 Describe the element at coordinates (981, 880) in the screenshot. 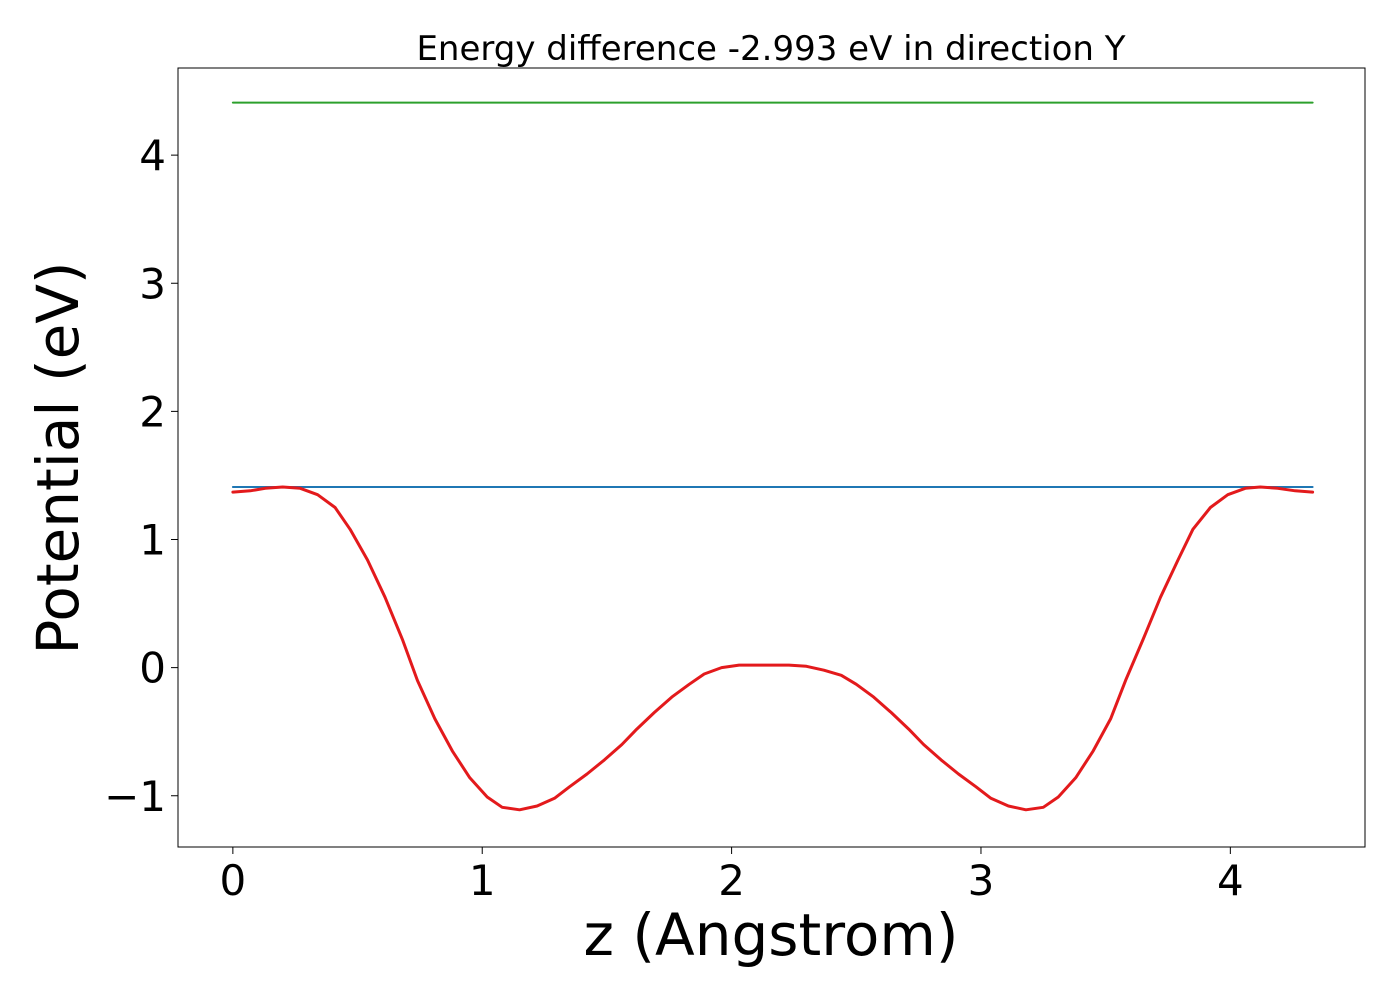

I see `x-tick-label: 3` at that location.